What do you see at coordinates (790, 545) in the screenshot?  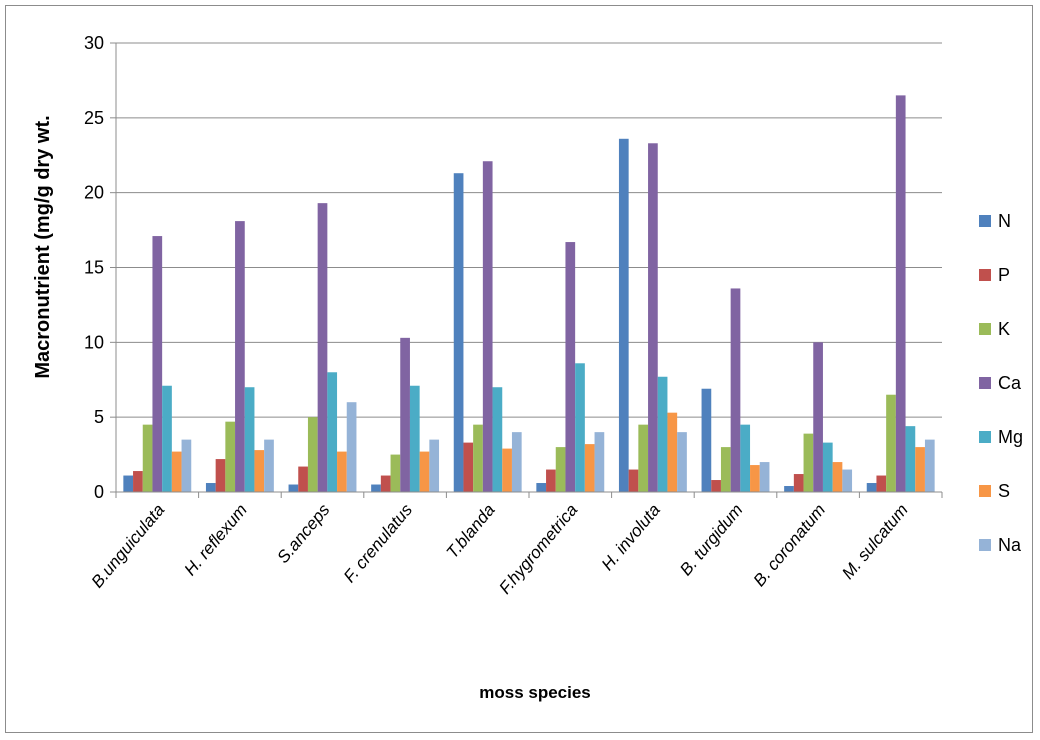 I see `x-tick-label: B. coronatum` at bounding box center [790, 545].